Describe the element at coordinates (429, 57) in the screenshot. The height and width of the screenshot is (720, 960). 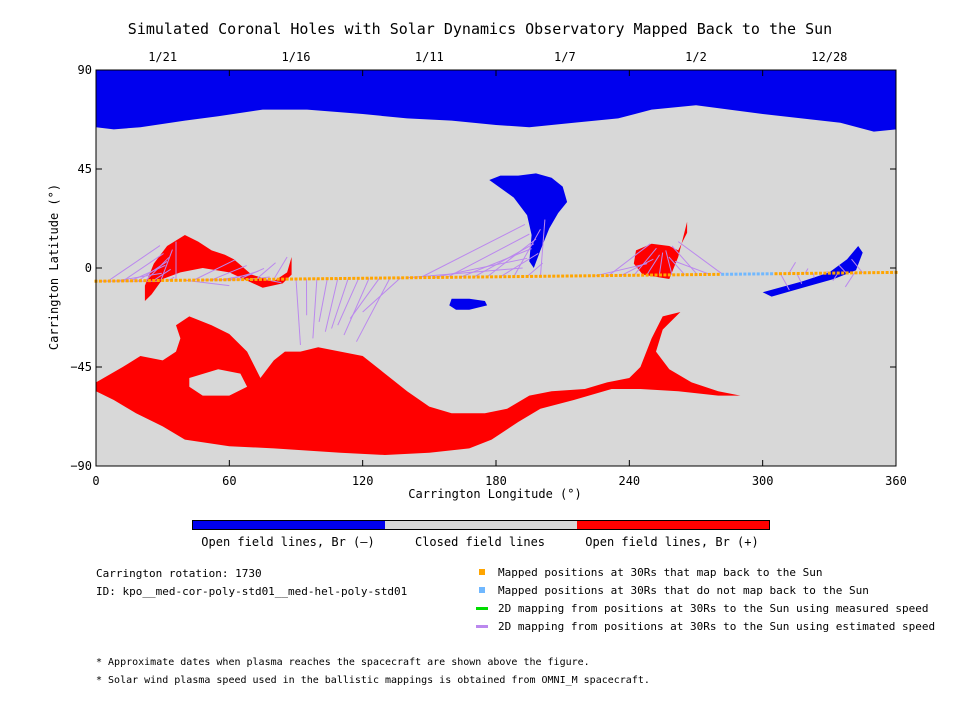
I see `top-date-label: 1/11` at that location.